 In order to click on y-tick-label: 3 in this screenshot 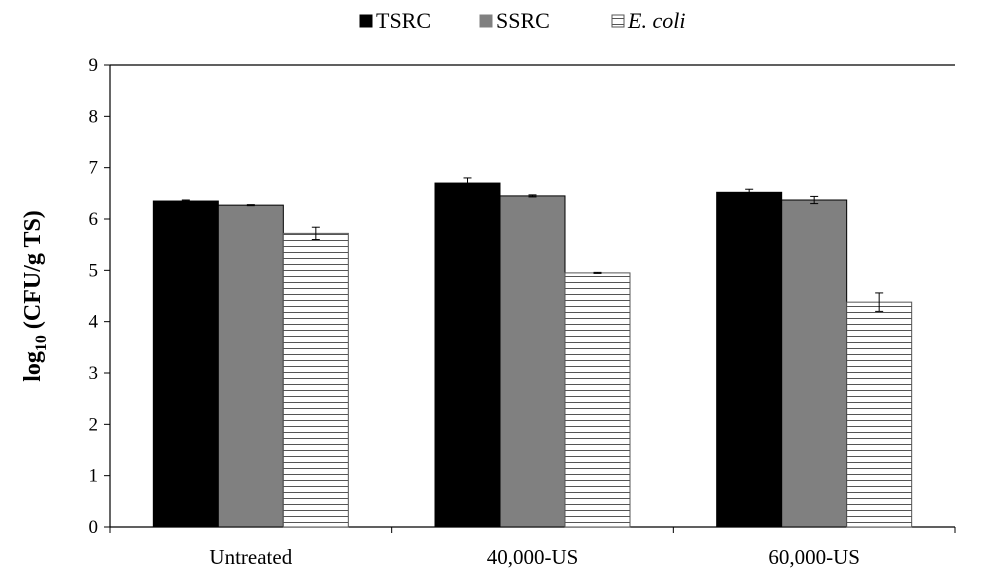, I will do `click(94, 373)`.